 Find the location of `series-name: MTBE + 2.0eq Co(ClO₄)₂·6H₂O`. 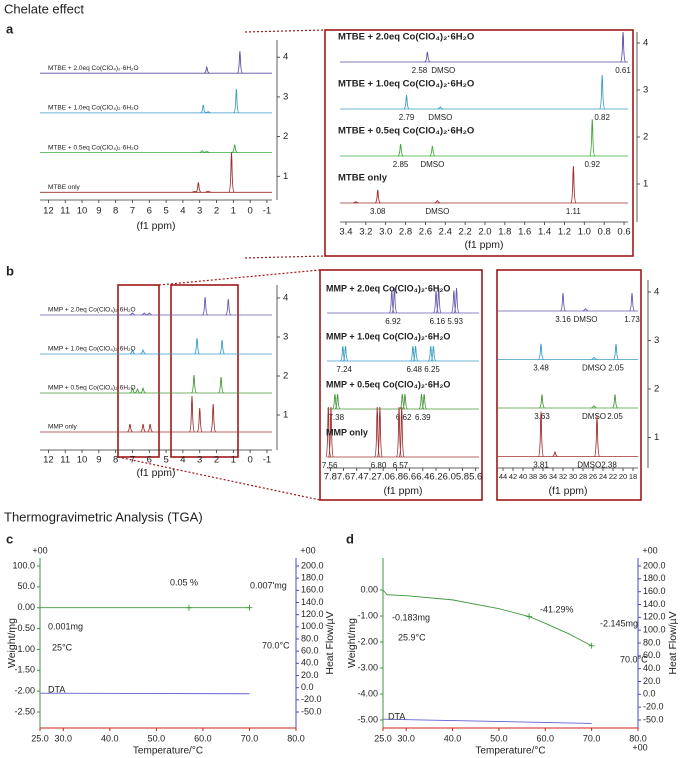

series-name: MTBE + 2.0eq Co(ClO₄)₂·6H₂O is located at coordinates (93, 68).